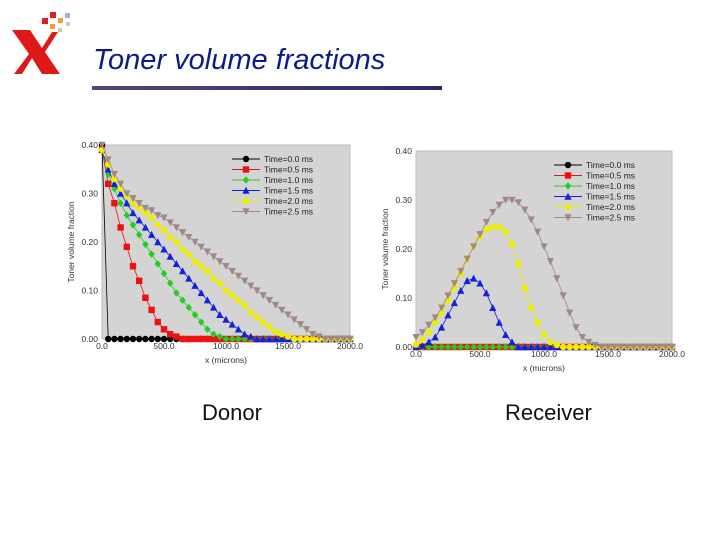  I want to click on receiver-y-tick-label: 0.40, so click(403, 151).